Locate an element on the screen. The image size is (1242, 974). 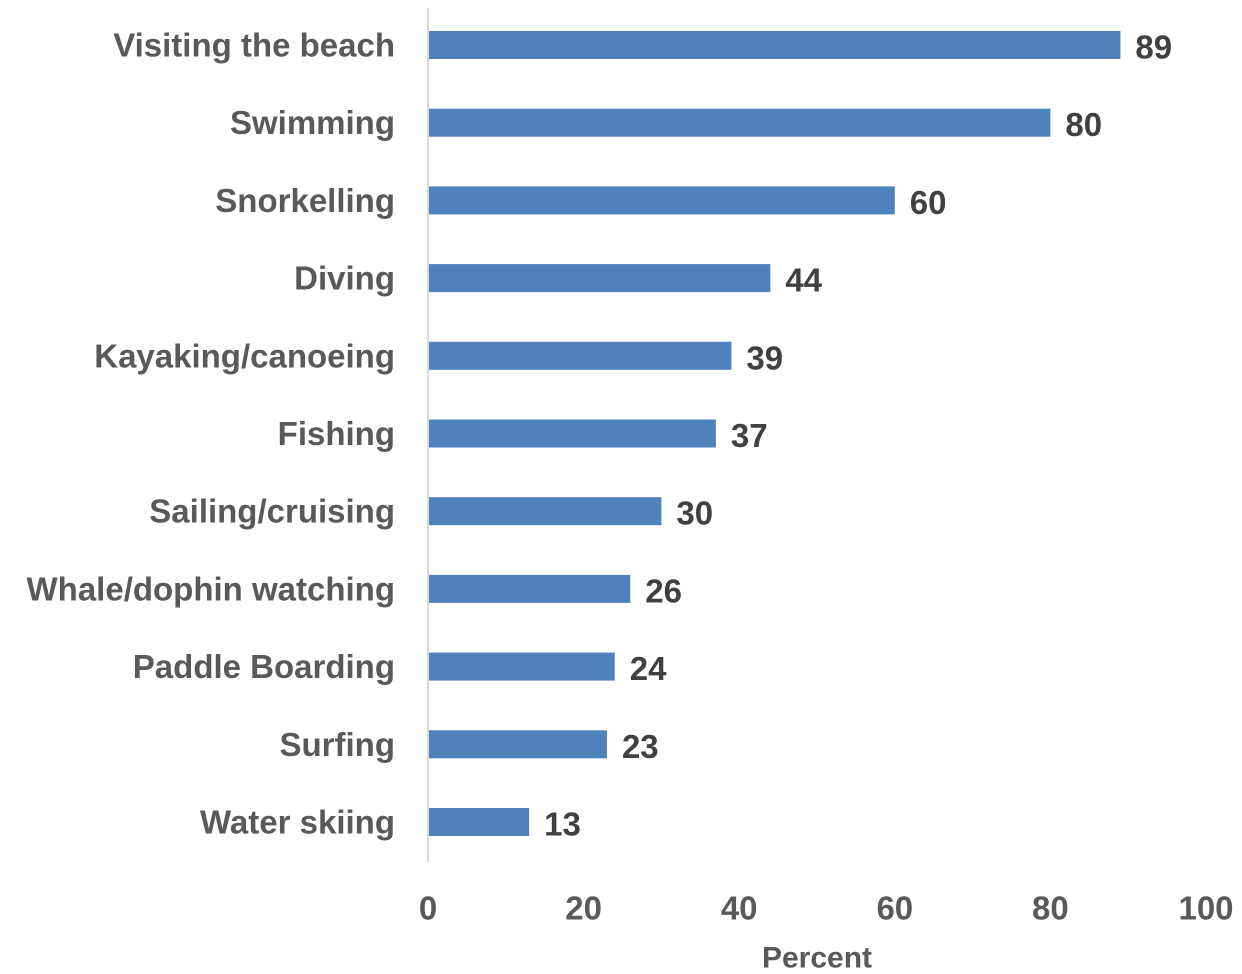
bar-sailing-cruising is located at coordinates (545, 511).